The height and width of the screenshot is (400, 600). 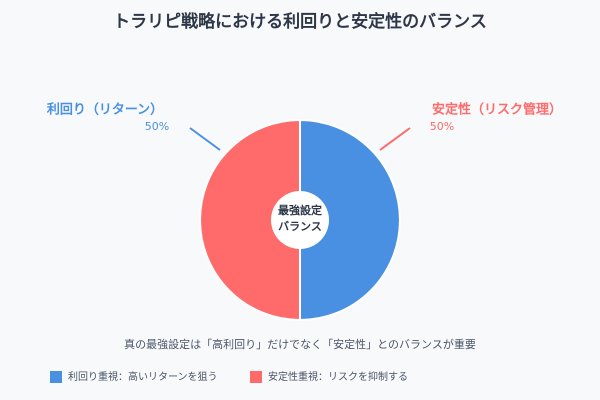 I want to click on center-label: 最強設定, so click(x=300, y=210).